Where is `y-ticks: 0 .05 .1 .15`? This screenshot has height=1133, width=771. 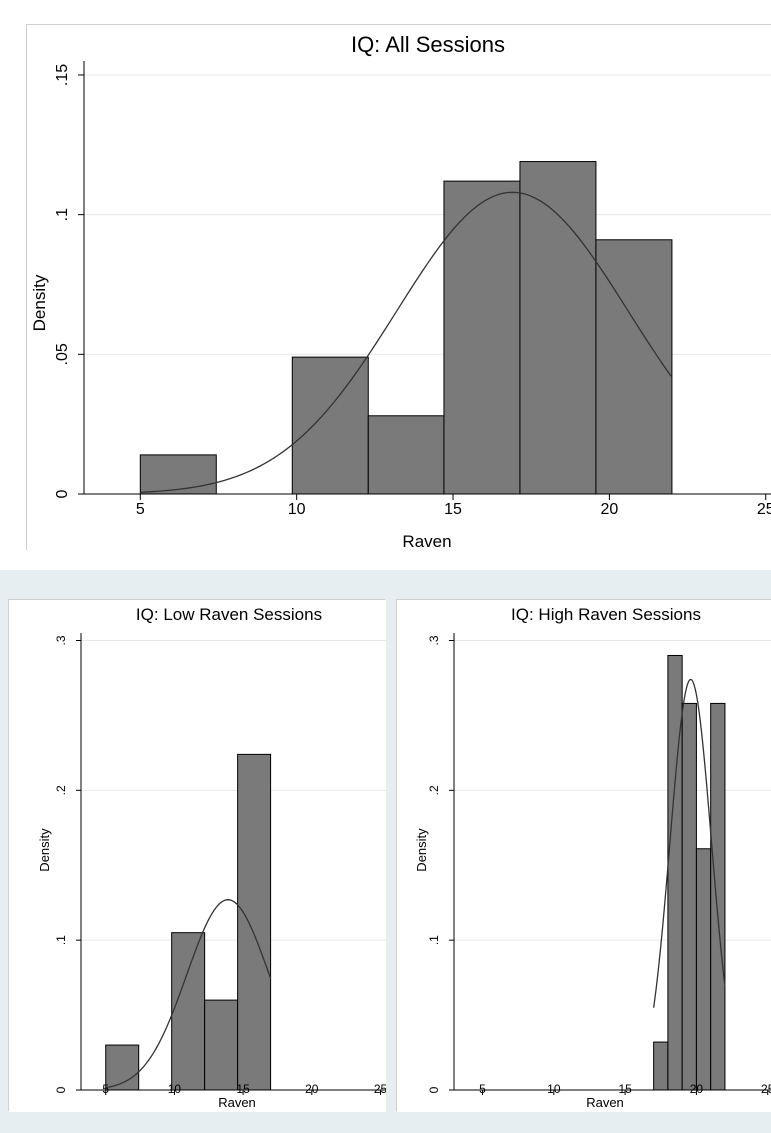 y-ticks: 0 .05 .1 .15 is located at coordinates (69, 281).